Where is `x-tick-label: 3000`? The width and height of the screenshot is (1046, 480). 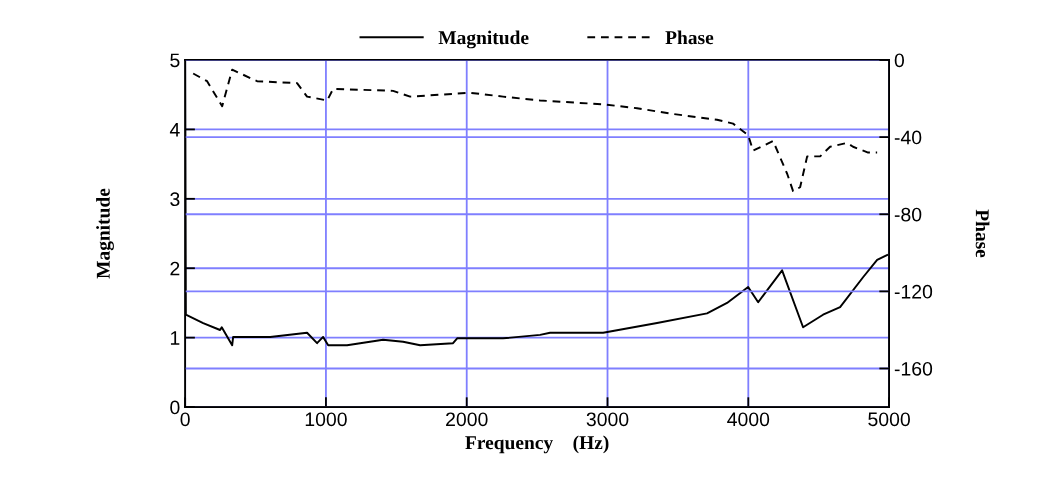
x-tick-label: 3000 is located at coordinates (607, 419).